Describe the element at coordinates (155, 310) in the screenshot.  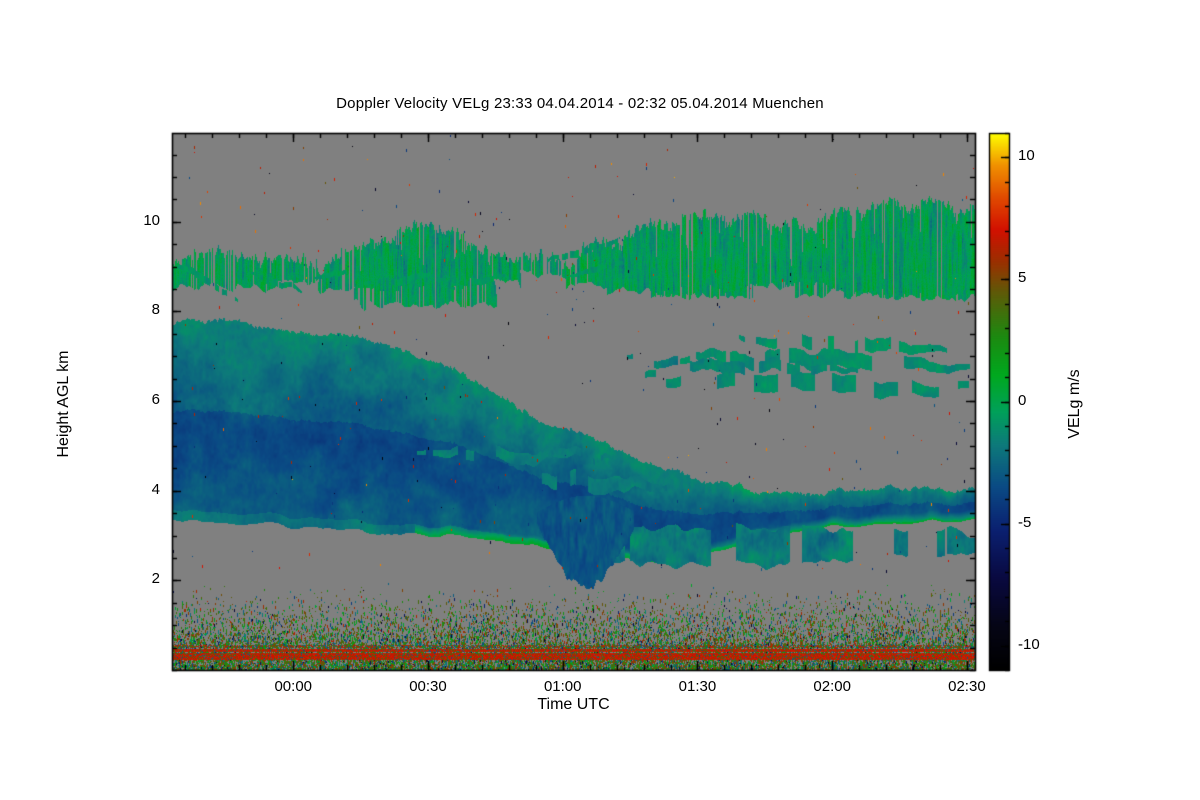
I see `y-tick-label: 8` at that location.